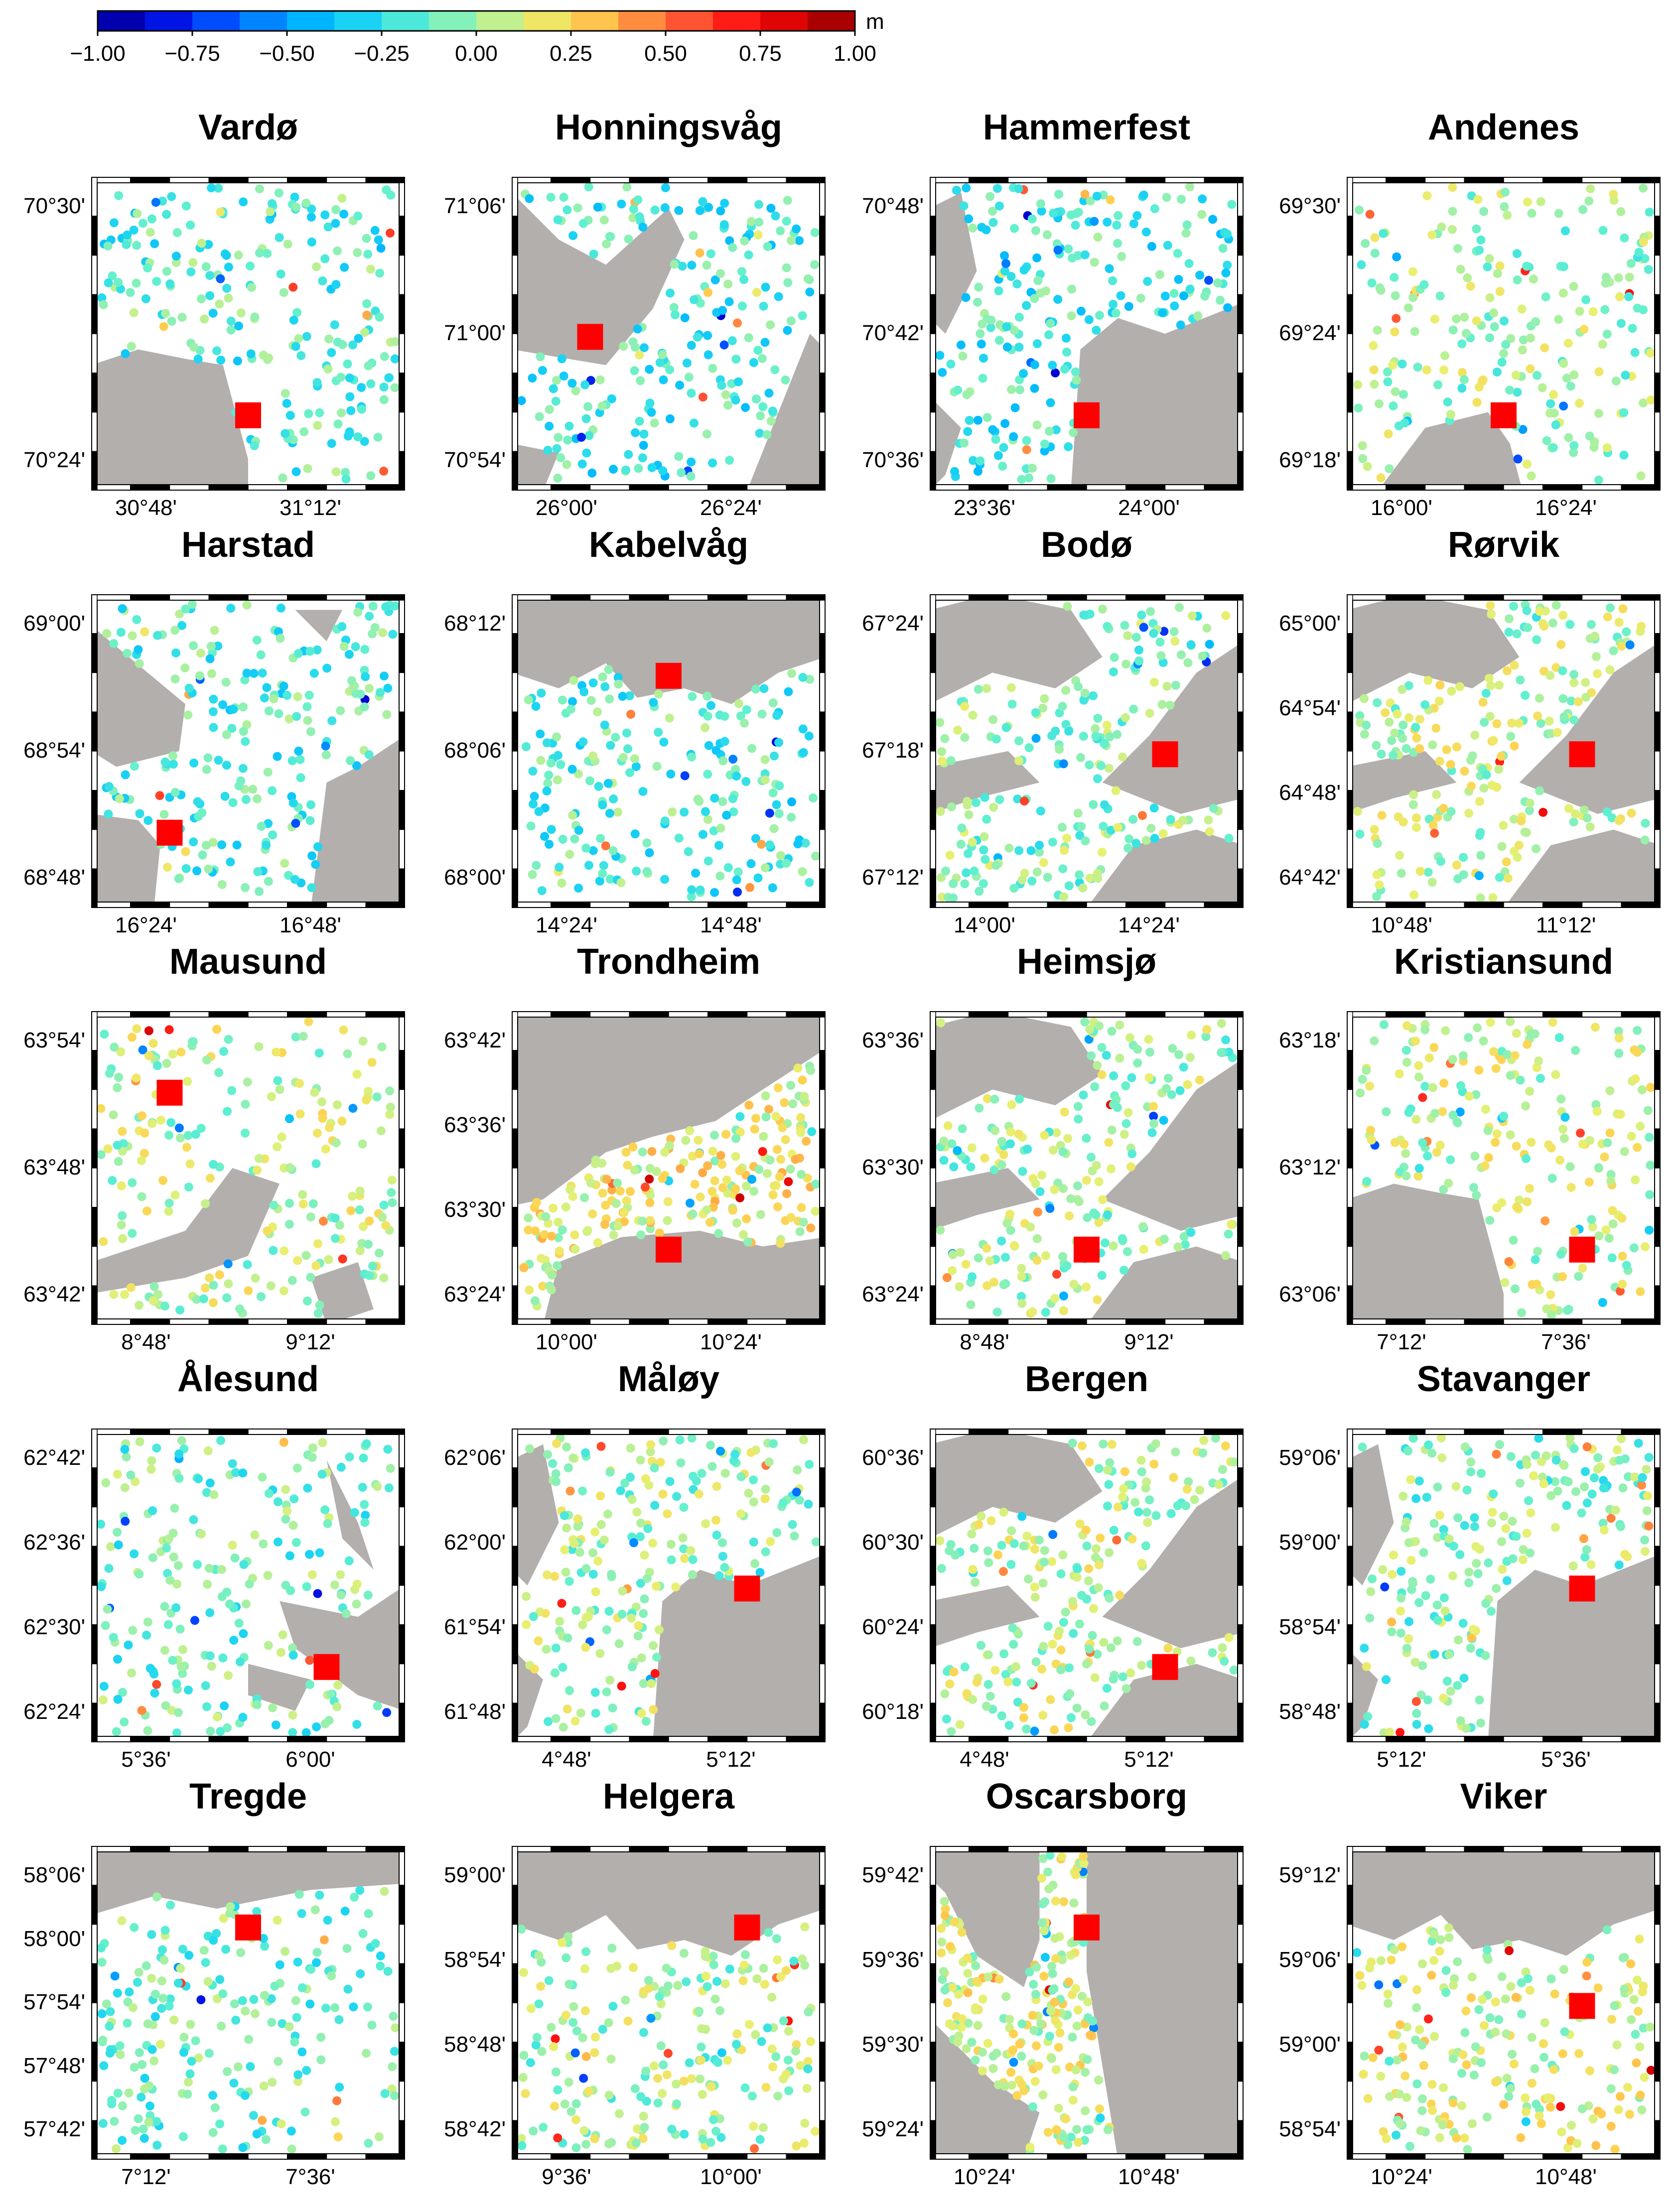  What do you see at coordinates (893, 1542) in the screenshot?
I see `latitude-label: 60°30'` at bounding box center [893, 1542].